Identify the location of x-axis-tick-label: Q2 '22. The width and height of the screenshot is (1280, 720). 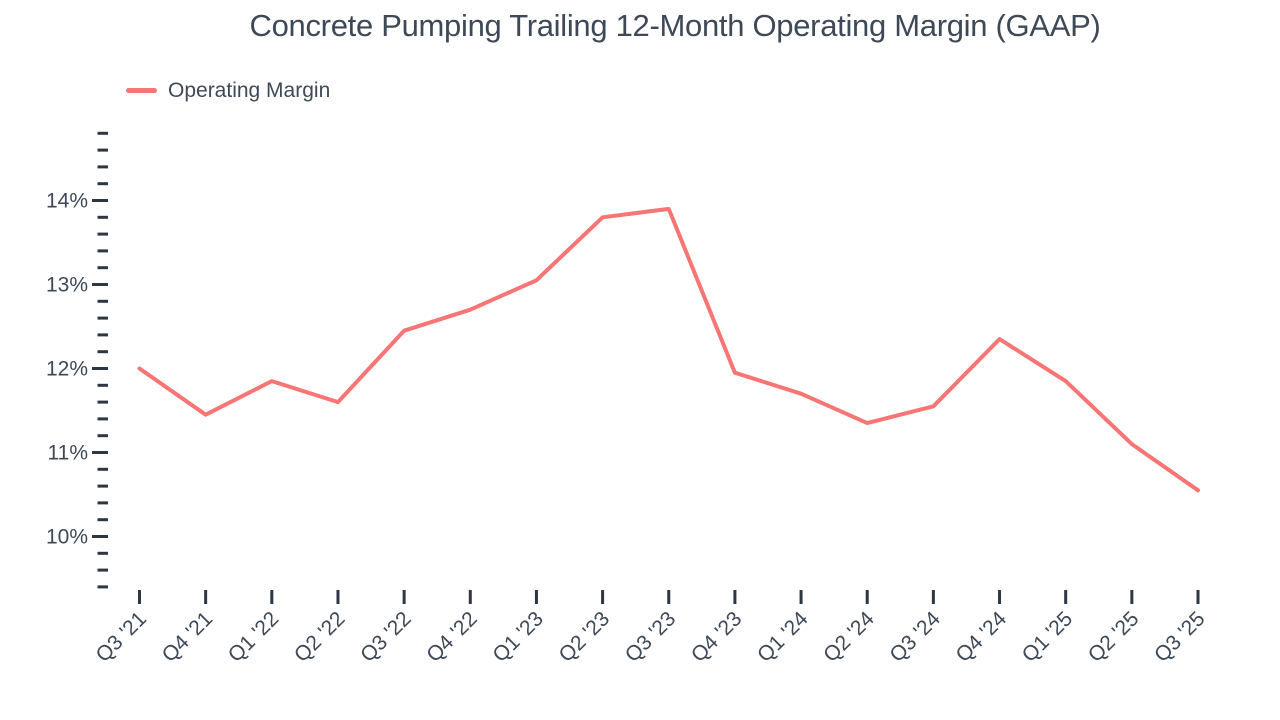
(320, 637).